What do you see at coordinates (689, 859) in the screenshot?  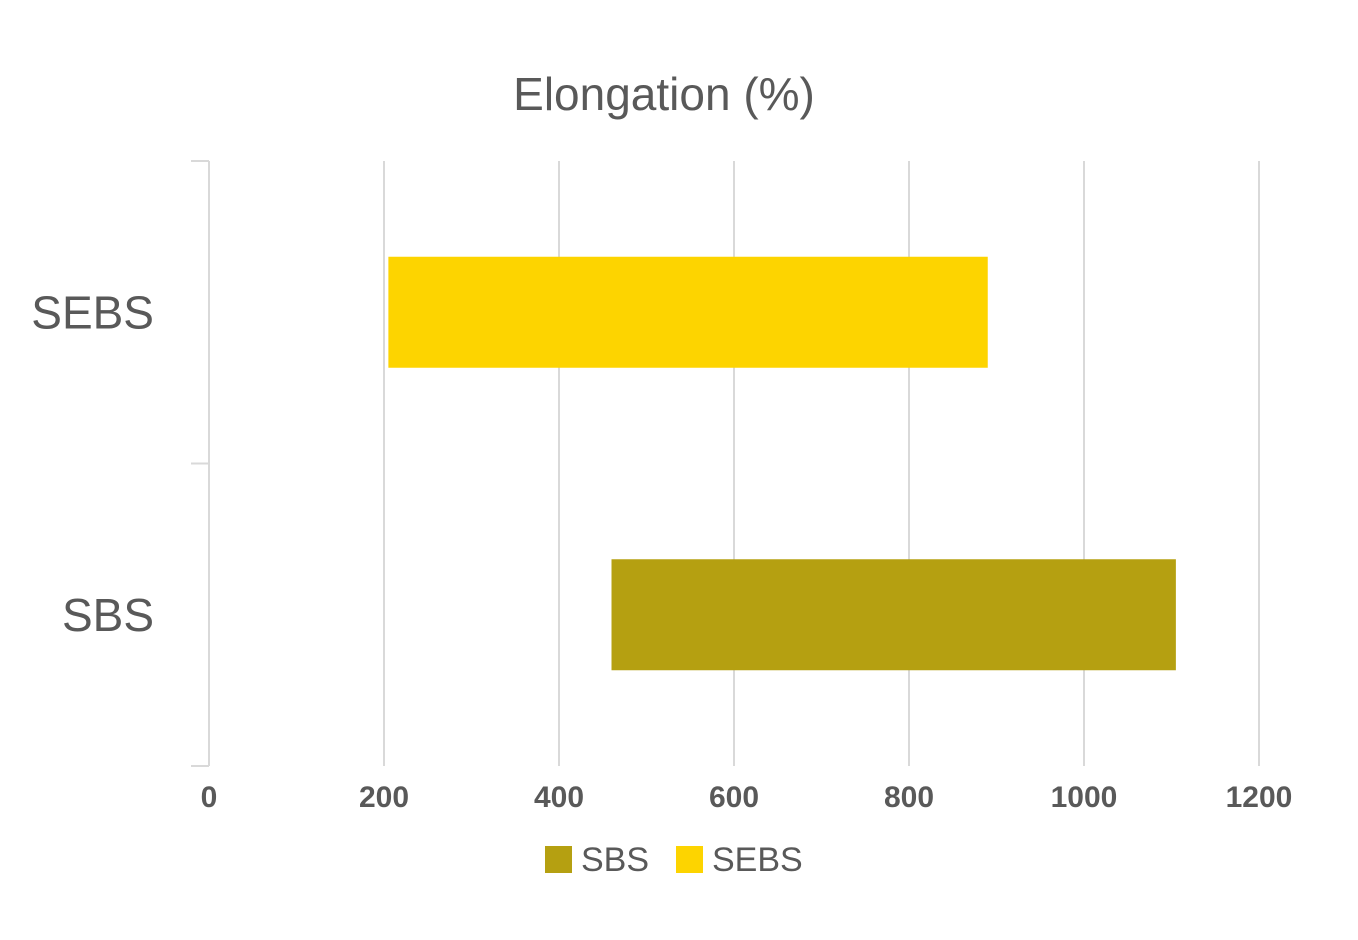 I see `legend-swatch-sebs` at bounding box center [689, 859].